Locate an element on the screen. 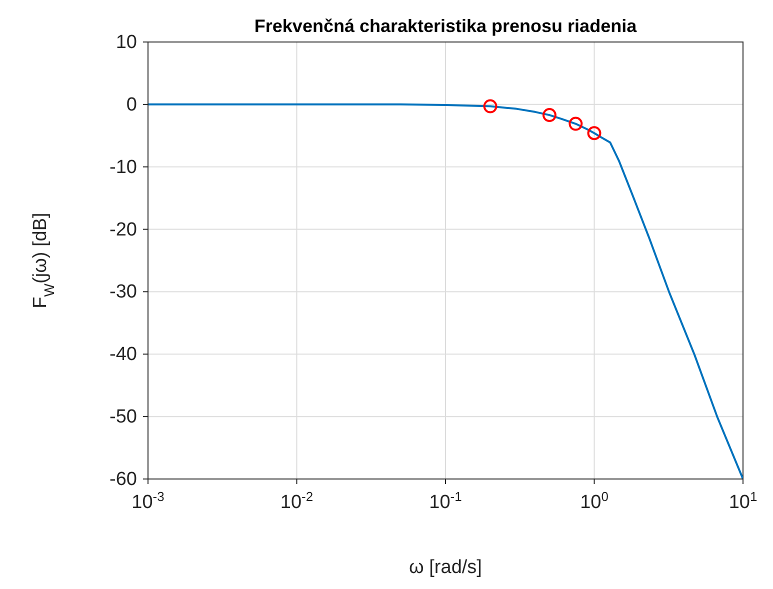  x-tick-label: 10$^{1}$ is located at coordinates (743, 500).